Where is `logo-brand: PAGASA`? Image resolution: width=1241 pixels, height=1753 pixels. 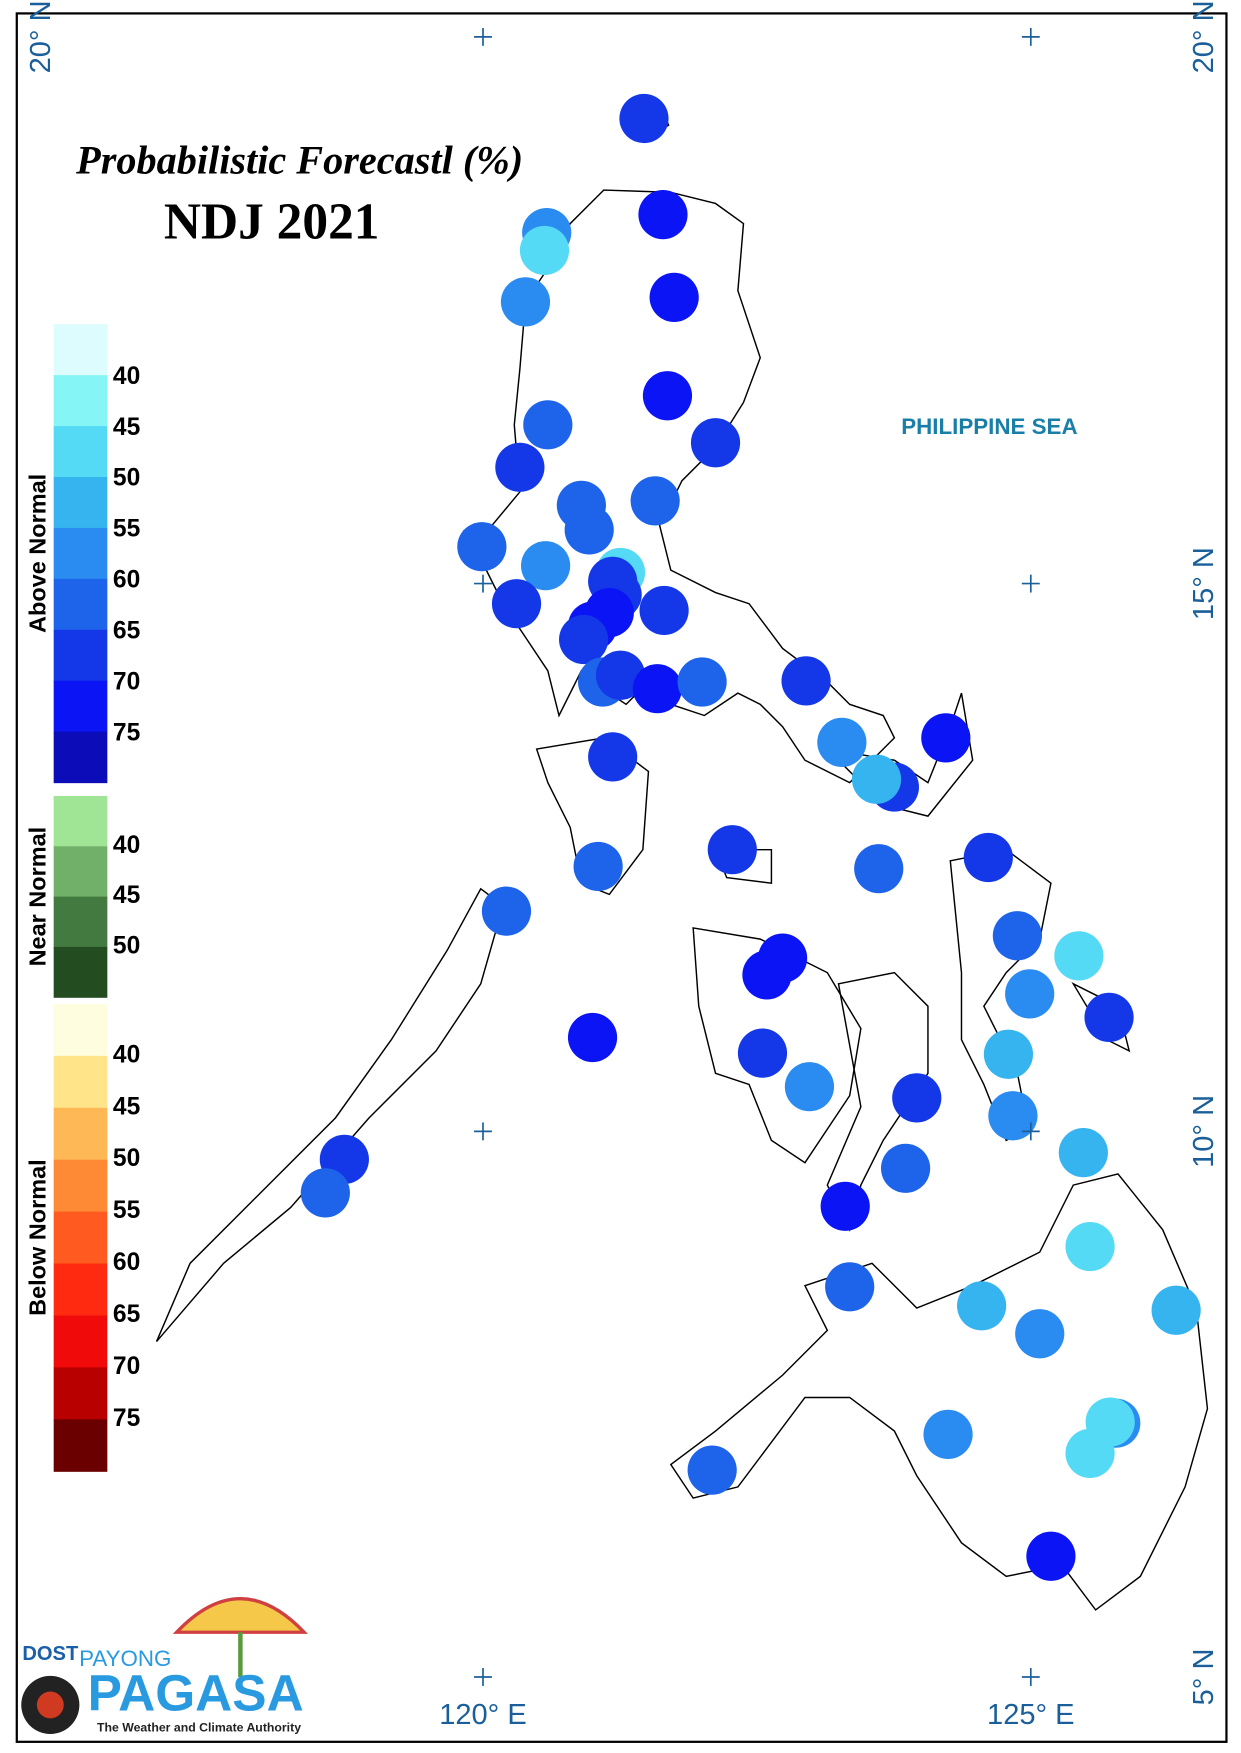 logo-brand: PAGASA is located at coordinates (196, 1693).